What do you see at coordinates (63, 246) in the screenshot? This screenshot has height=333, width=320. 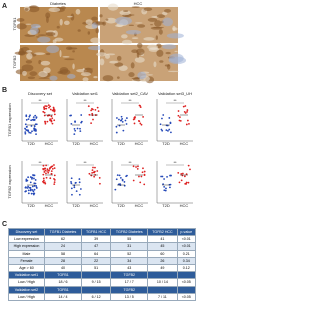 I see `table-cell: 24` at bounding box center [63, 246].